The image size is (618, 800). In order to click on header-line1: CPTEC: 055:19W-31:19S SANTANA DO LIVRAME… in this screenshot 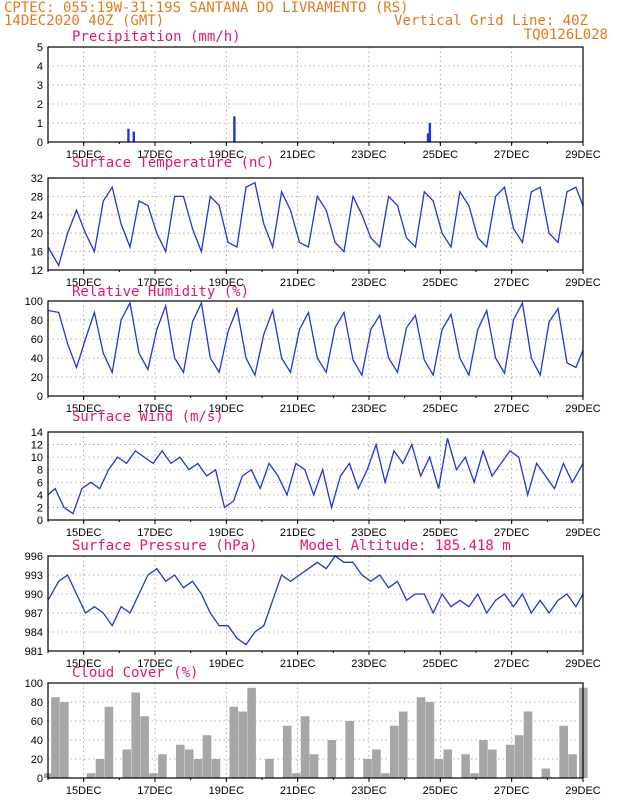, I will do `click(206, 8)`.